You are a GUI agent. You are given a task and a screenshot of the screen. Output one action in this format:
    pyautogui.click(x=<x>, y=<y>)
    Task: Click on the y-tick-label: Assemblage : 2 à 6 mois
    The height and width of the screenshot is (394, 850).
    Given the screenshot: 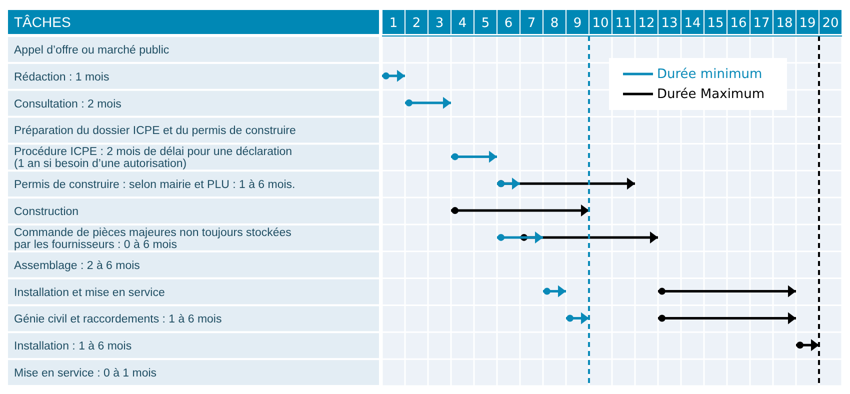 What is the action you would take?
    pyautogui.click(x=77, y=266)
    